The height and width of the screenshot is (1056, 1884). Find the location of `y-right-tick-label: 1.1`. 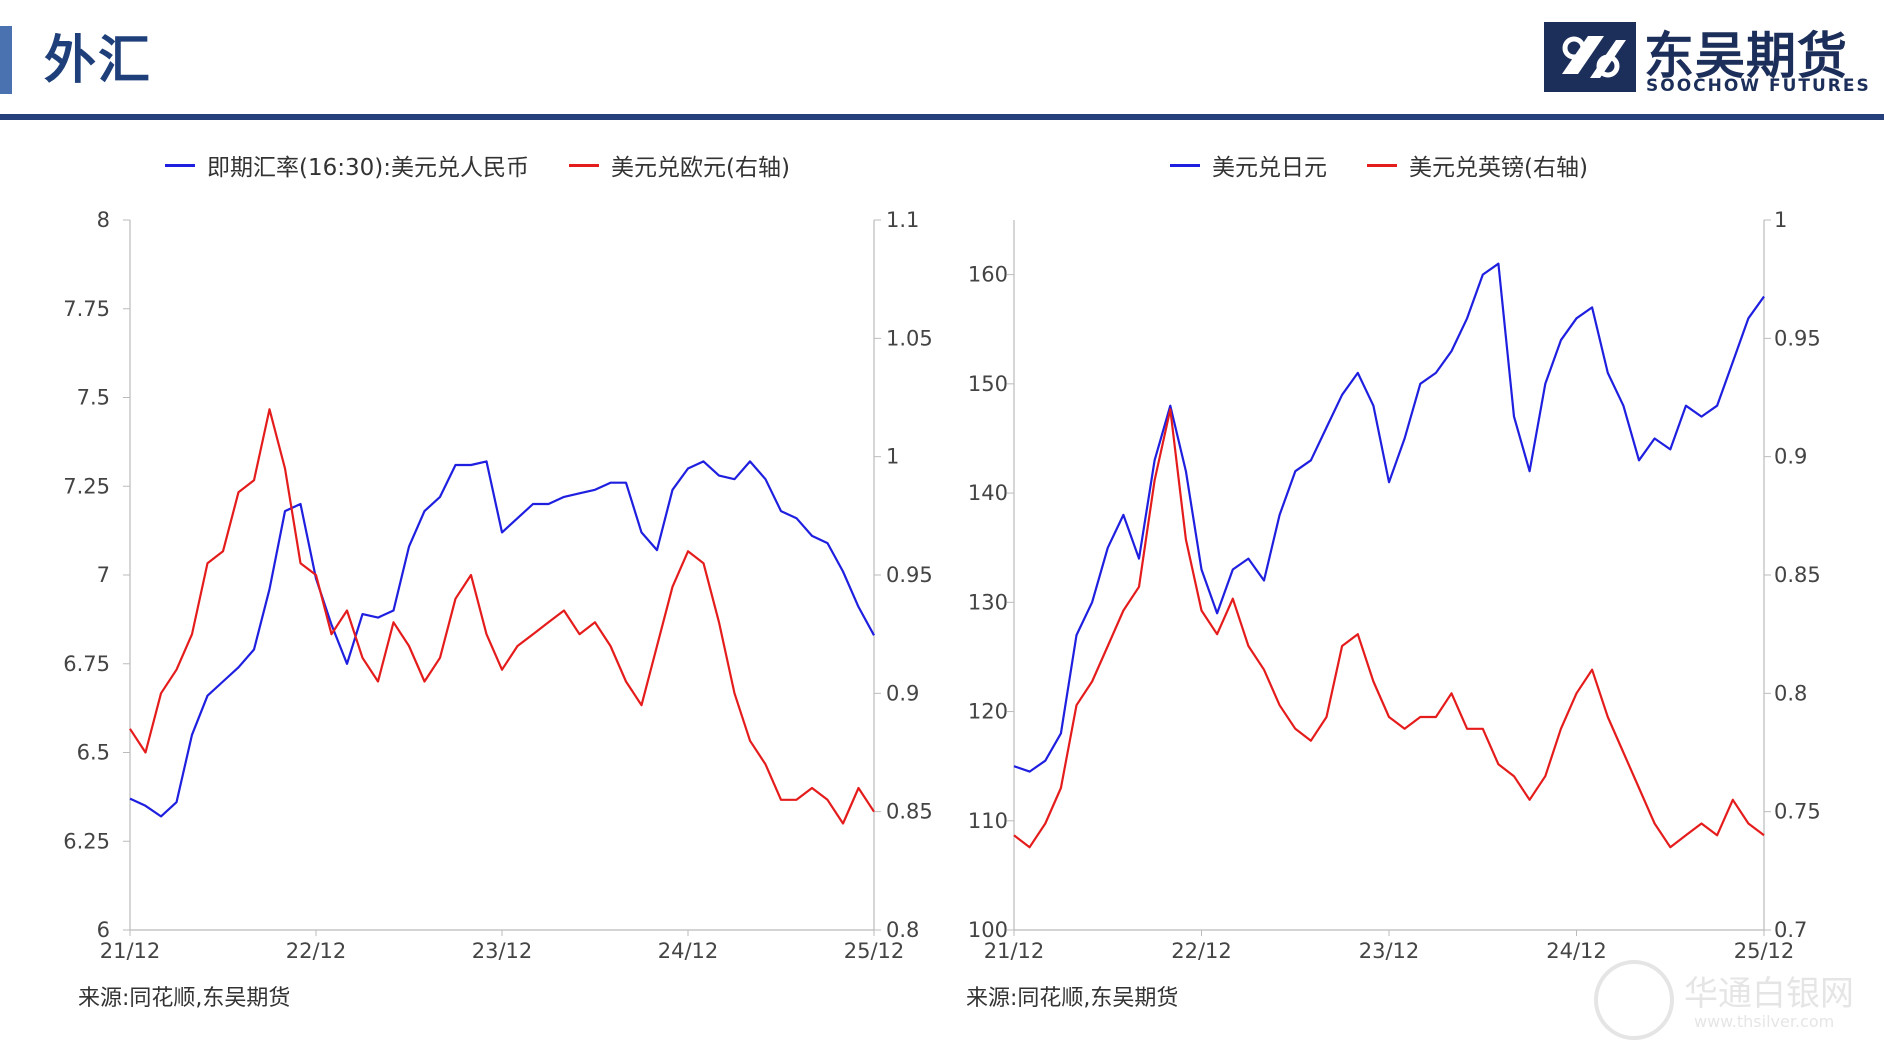

y-right-tick-label: 1.1 is located at coordinates (902, 220).